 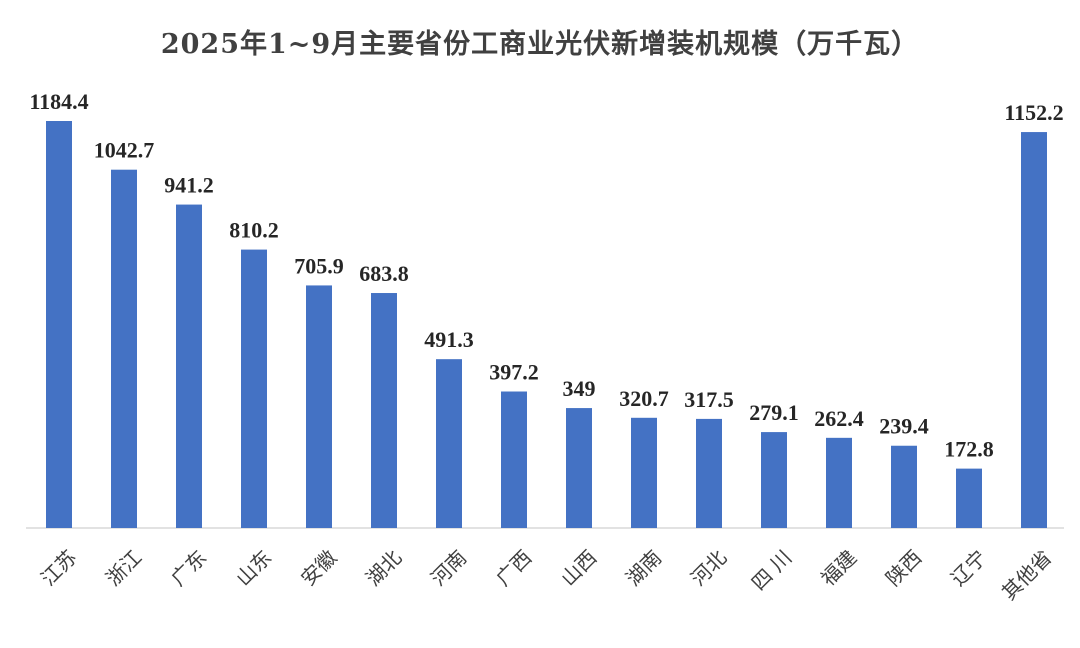 What do you see at coordinates (838, 567) in the screenshot?
I see `category-label-12: 福建` at bounding box center [838, 567].